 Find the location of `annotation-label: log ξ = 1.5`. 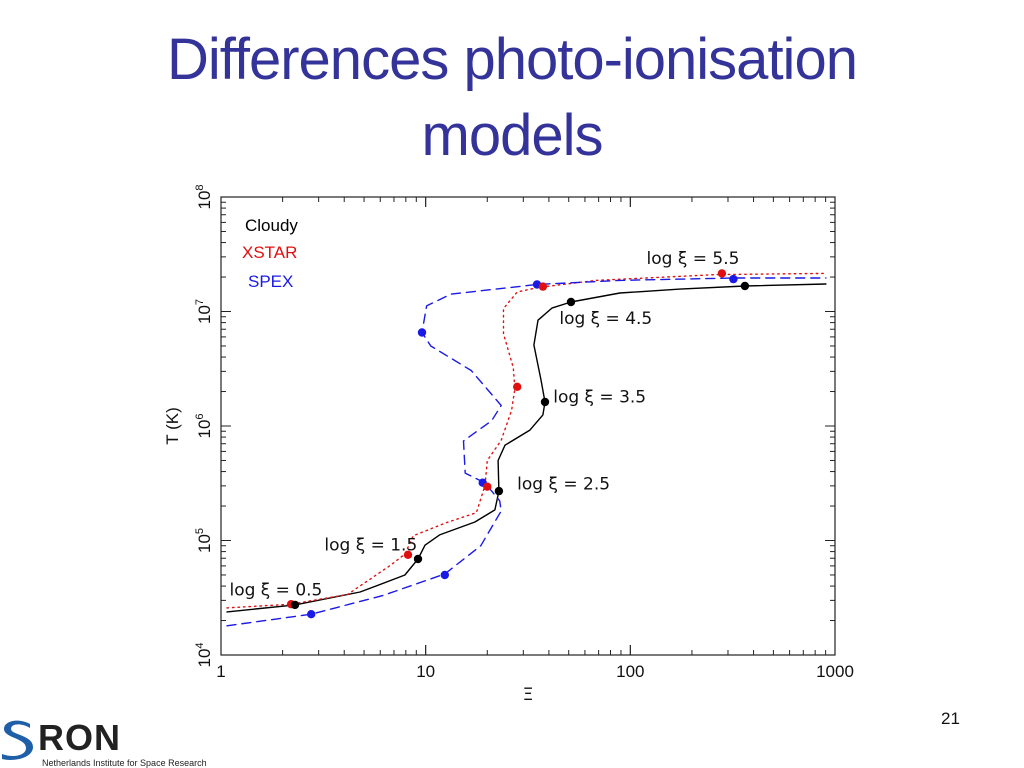

annotation-label: log ξ = 1.5 is located at coordinates (370, 545).